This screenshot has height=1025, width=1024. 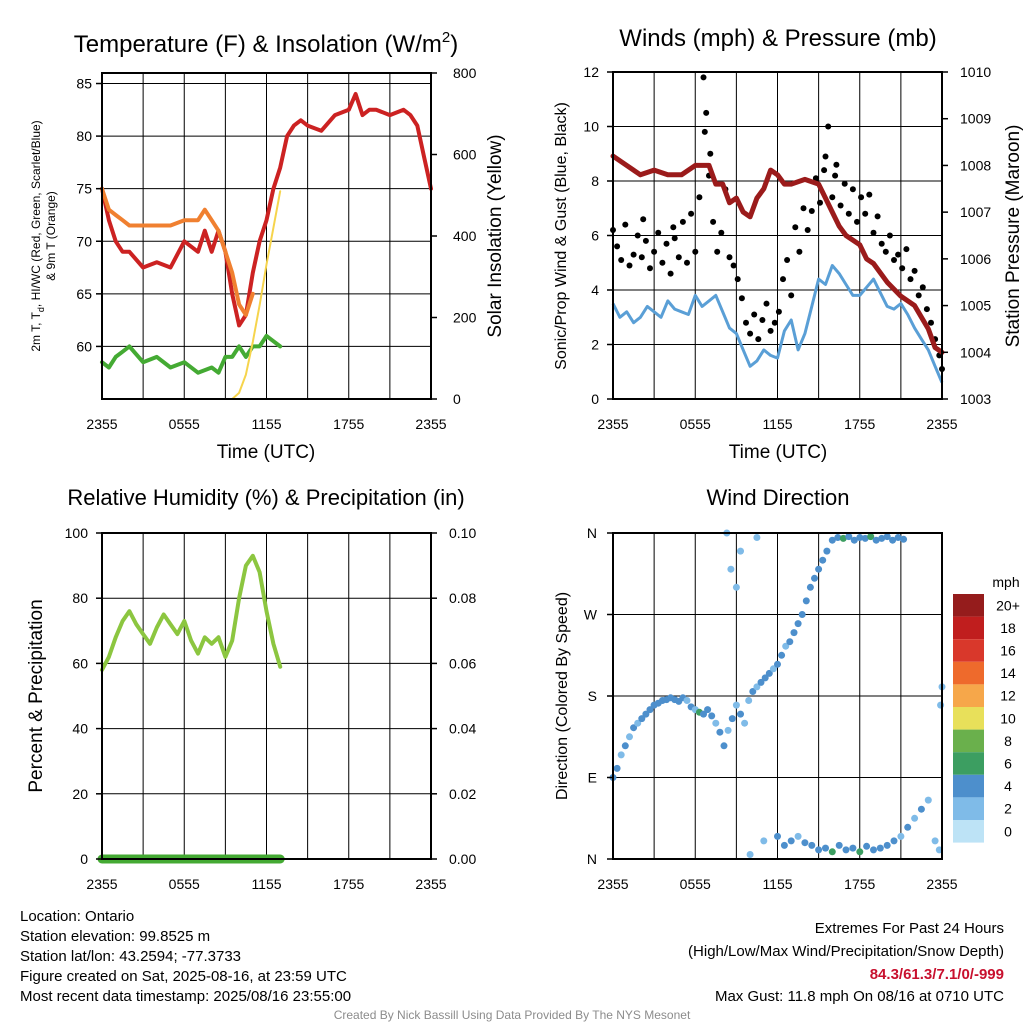 What do you see at coordinates (462, 533) in the screenshot?
I see `y-right-tick-label: 0.10` at bounding box center [462, 533].